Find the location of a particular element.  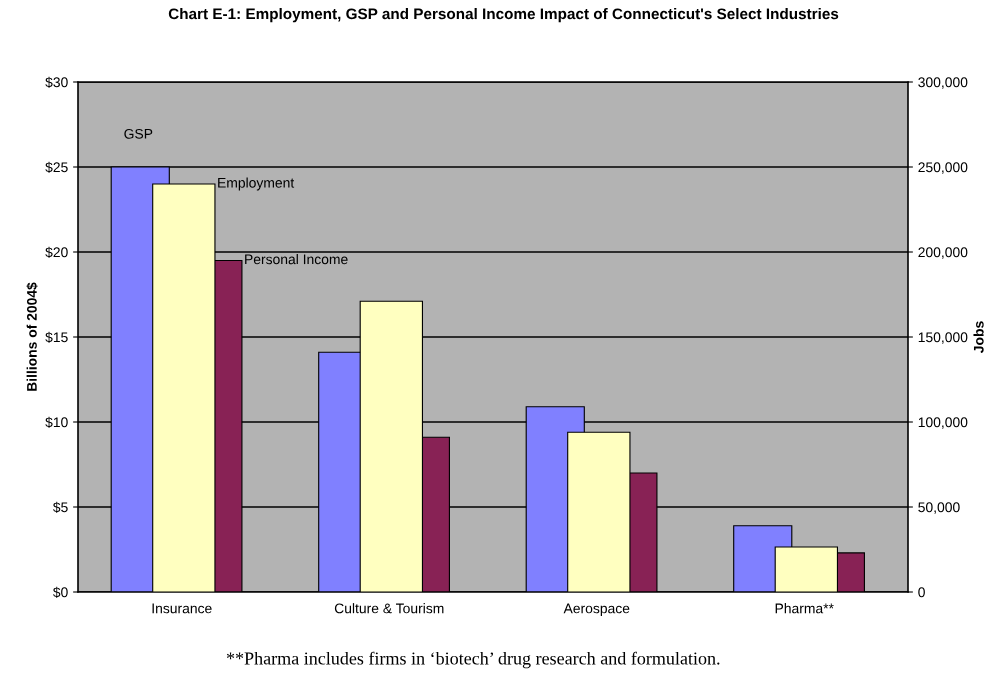

y2-tick-label: 250,000 is located at coordinates (943, 168).